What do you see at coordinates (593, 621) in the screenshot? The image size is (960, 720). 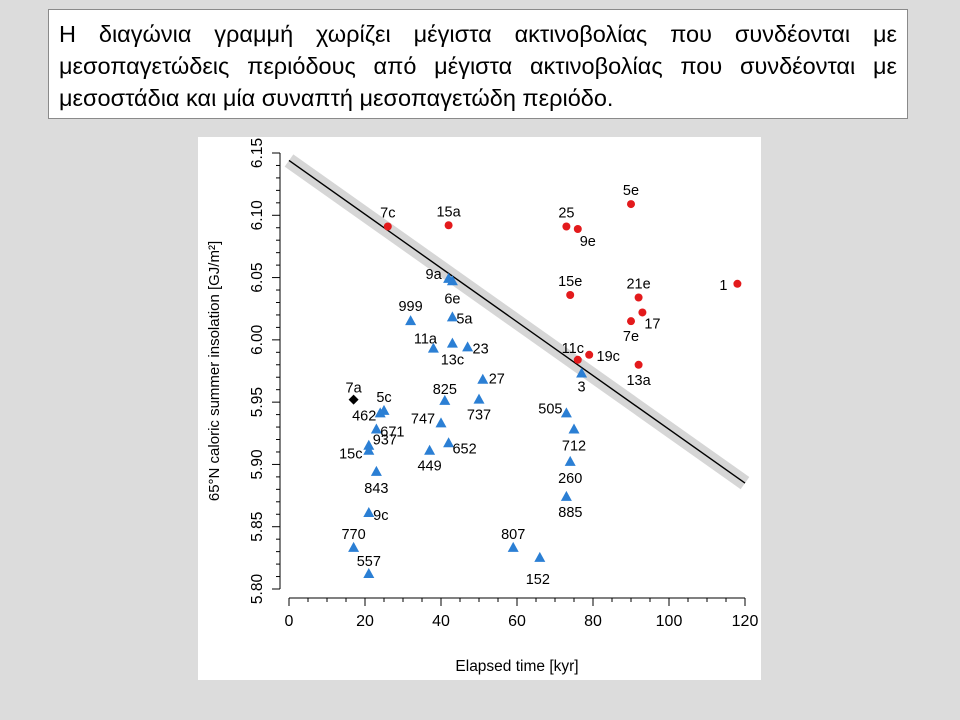 I see `x-tick-label: 80` at bounding box center [593, 621].